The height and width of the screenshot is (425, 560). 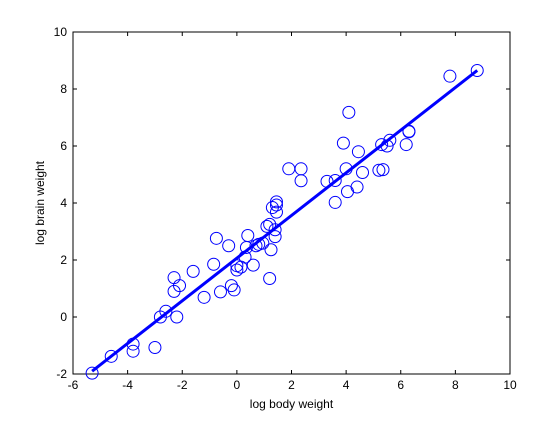 I want to click on x-tick-label: -2, so click(x=182, y=385).